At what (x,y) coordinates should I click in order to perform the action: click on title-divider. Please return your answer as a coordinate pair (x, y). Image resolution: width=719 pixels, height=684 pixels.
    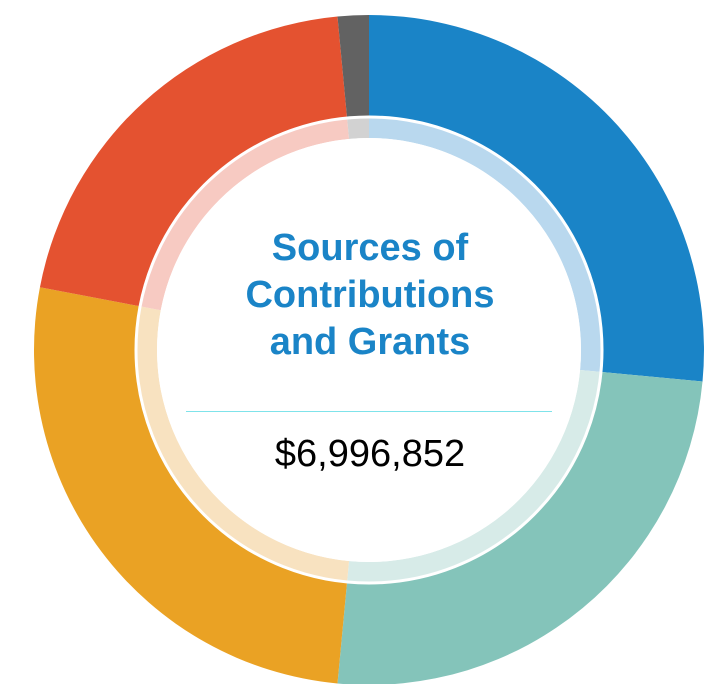
    Looking at the image, I should click on (369, 411).